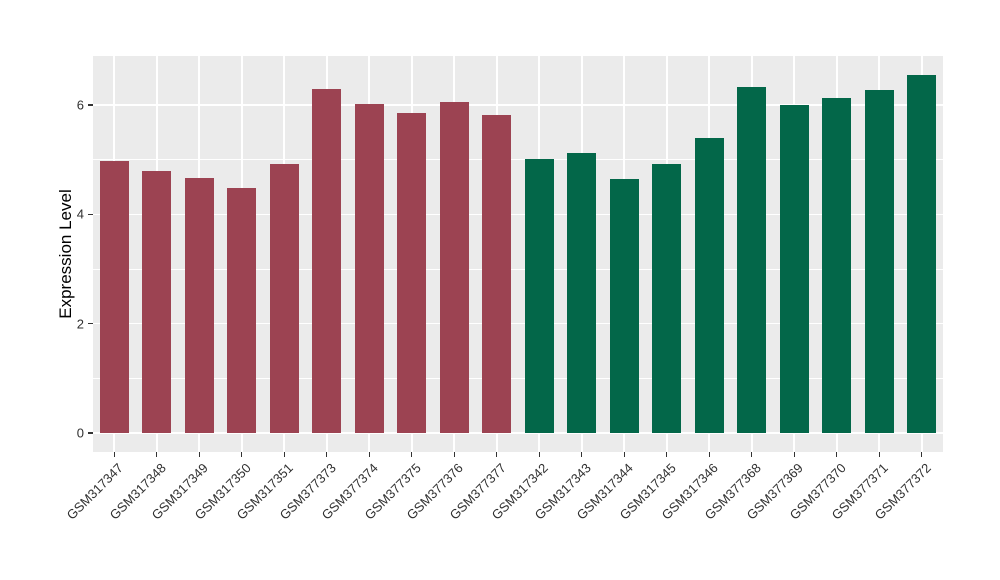 This screenshot has width=1000, height=580. Describe the element at coordinates (667, 298) in the screenshot. I see `bar-GSM317345` at that location.